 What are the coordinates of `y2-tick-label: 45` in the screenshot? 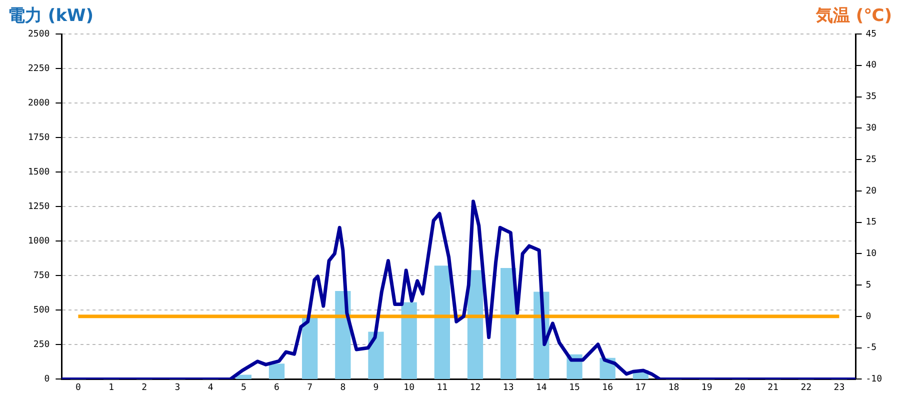 It's located at (871, 34).